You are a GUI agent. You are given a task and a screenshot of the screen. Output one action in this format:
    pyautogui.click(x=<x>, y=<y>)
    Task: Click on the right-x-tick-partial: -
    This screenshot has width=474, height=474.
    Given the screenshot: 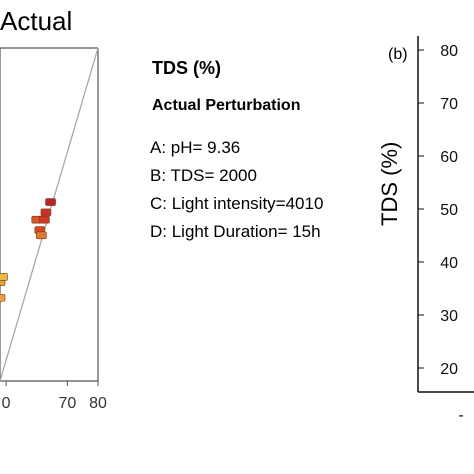 What is the action you would take?
    pyautogui.click(x=460, y=415)
    